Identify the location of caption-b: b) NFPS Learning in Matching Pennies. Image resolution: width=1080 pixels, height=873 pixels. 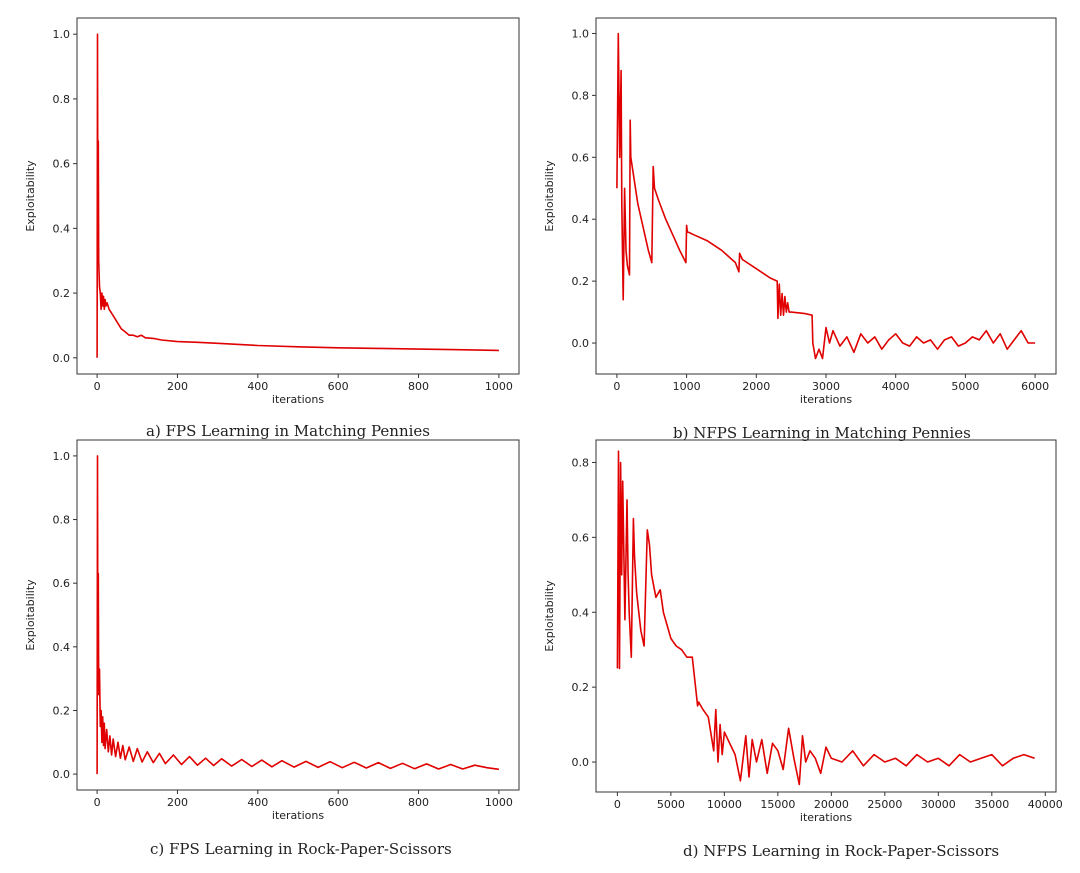
(822, 433).